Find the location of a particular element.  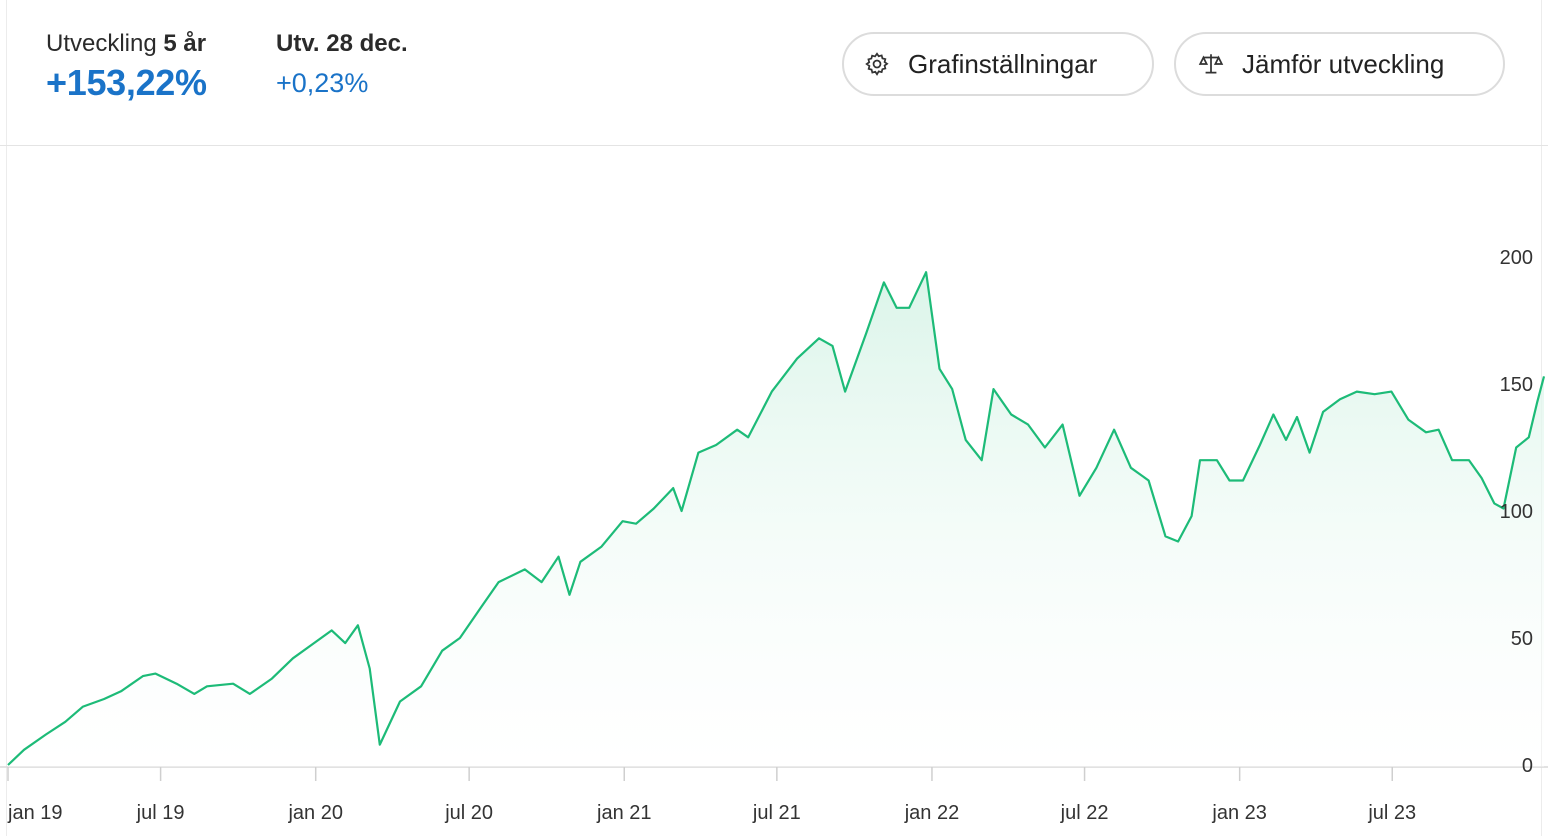

y-tick-label: 0 is located at coordinates (1527, 766).